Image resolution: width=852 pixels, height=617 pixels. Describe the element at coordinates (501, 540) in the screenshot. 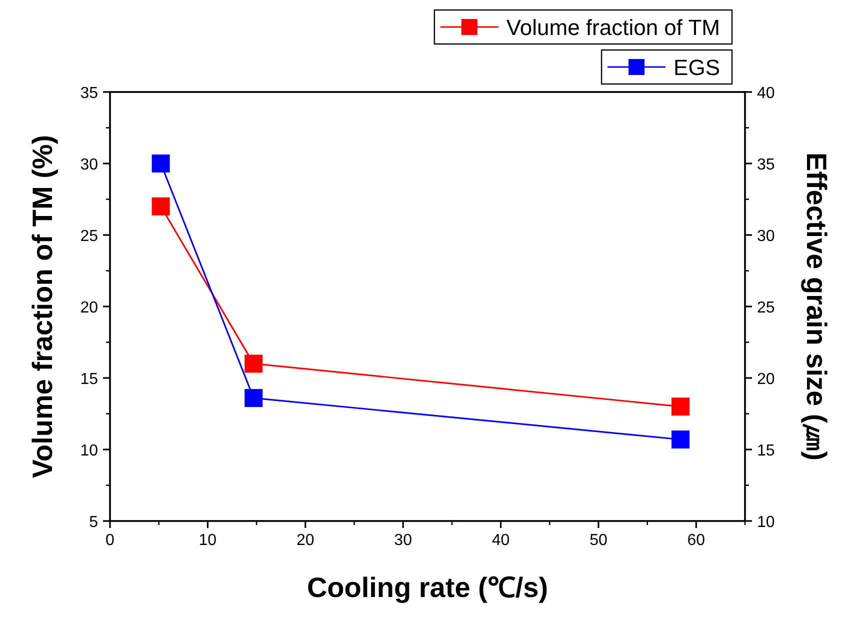

I see `x-tick-label: 40` at that location.